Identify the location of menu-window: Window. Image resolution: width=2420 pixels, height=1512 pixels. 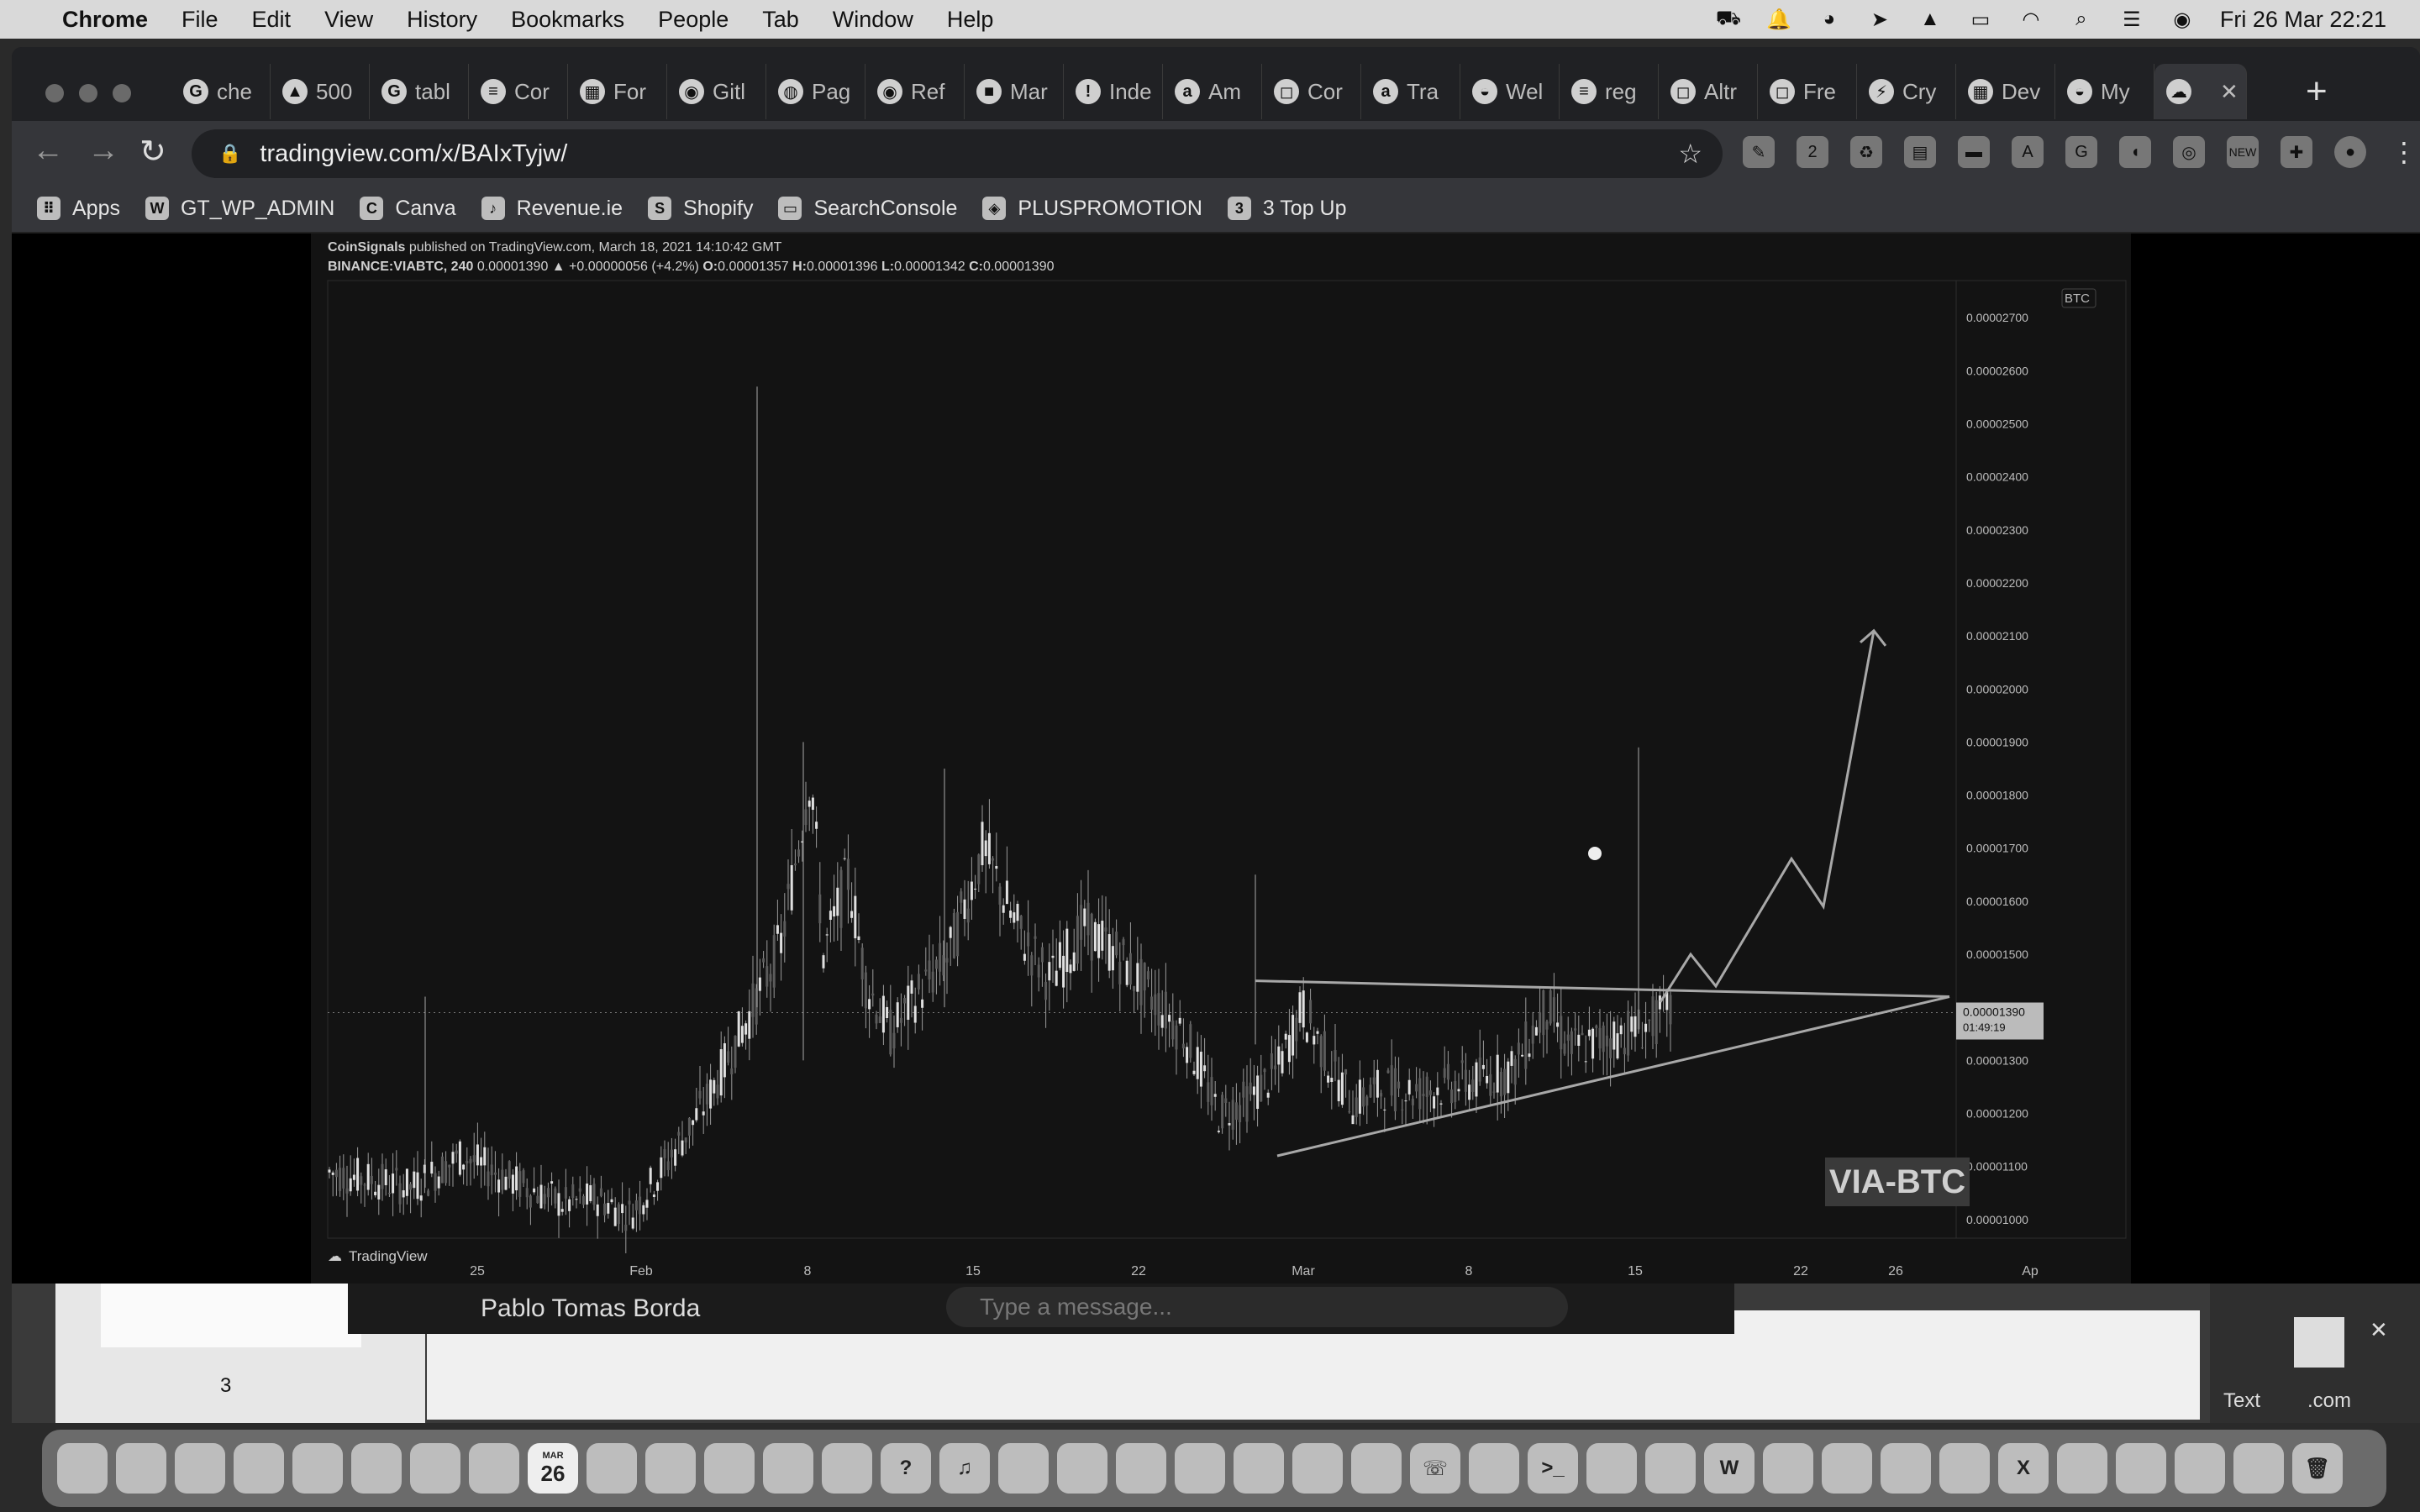
(872, 19).